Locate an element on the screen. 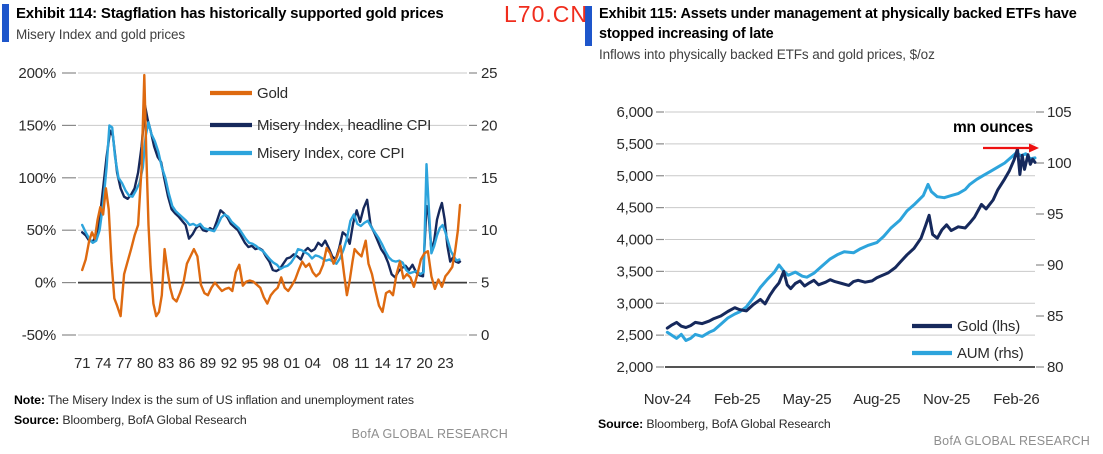 The image size is (1103, 454). x-axis-label: 04 is located at coordinates (313, 363).